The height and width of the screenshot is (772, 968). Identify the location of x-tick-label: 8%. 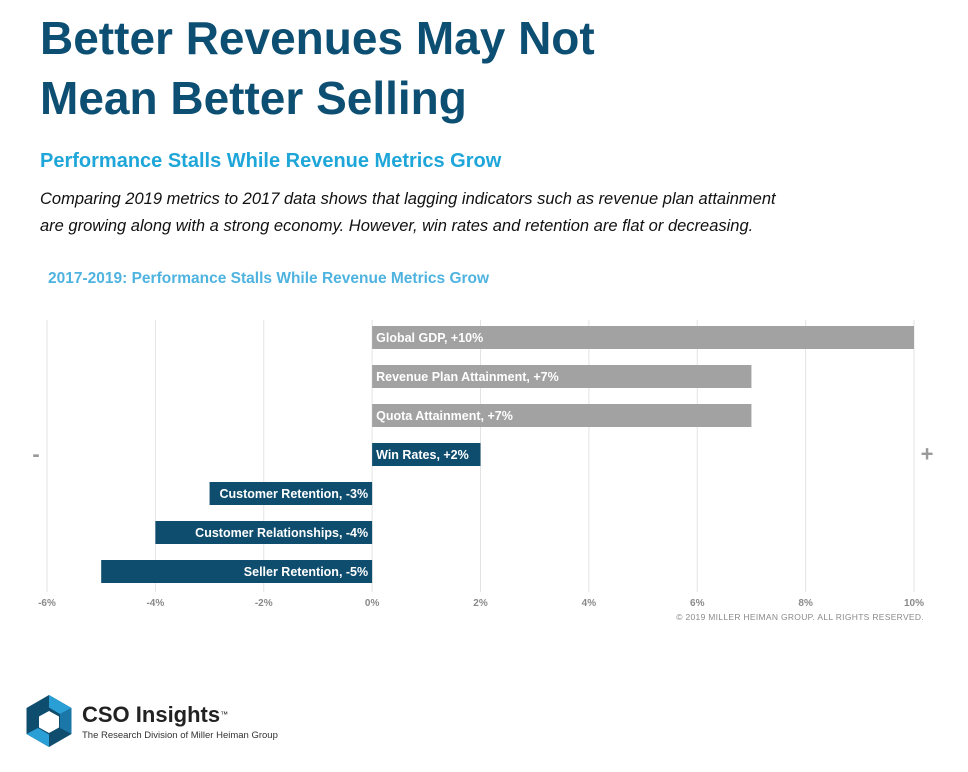
(805, 603).